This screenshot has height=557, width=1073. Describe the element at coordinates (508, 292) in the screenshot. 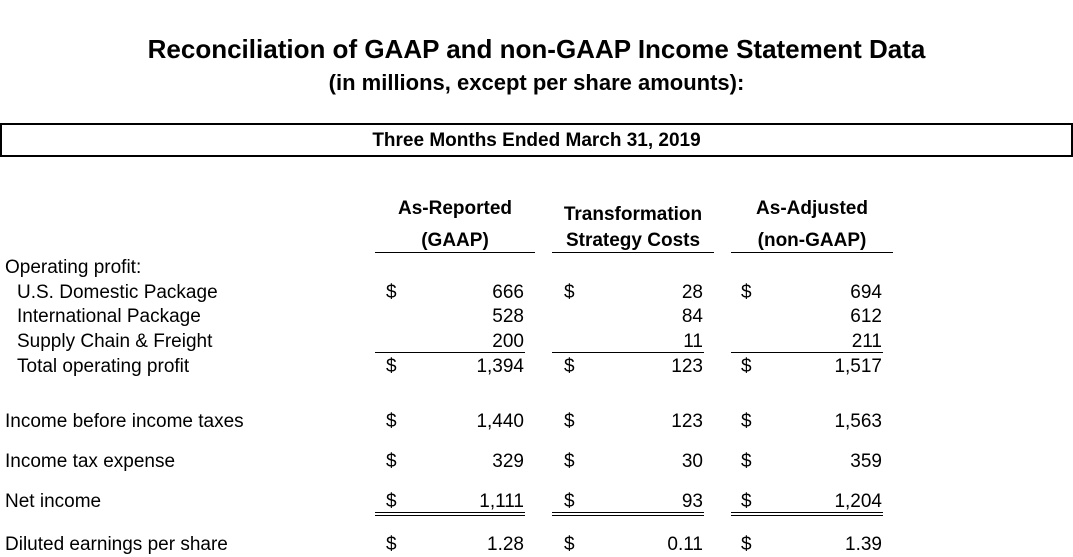

I see `cell-gaap: 666` at that location.